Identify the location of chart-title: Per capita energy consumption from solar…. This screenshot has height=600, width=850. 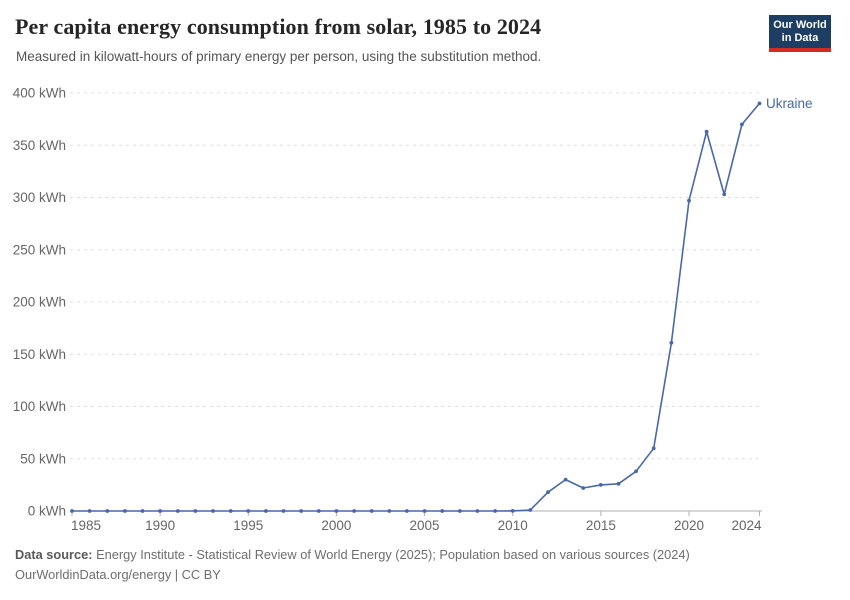
(278, 26).